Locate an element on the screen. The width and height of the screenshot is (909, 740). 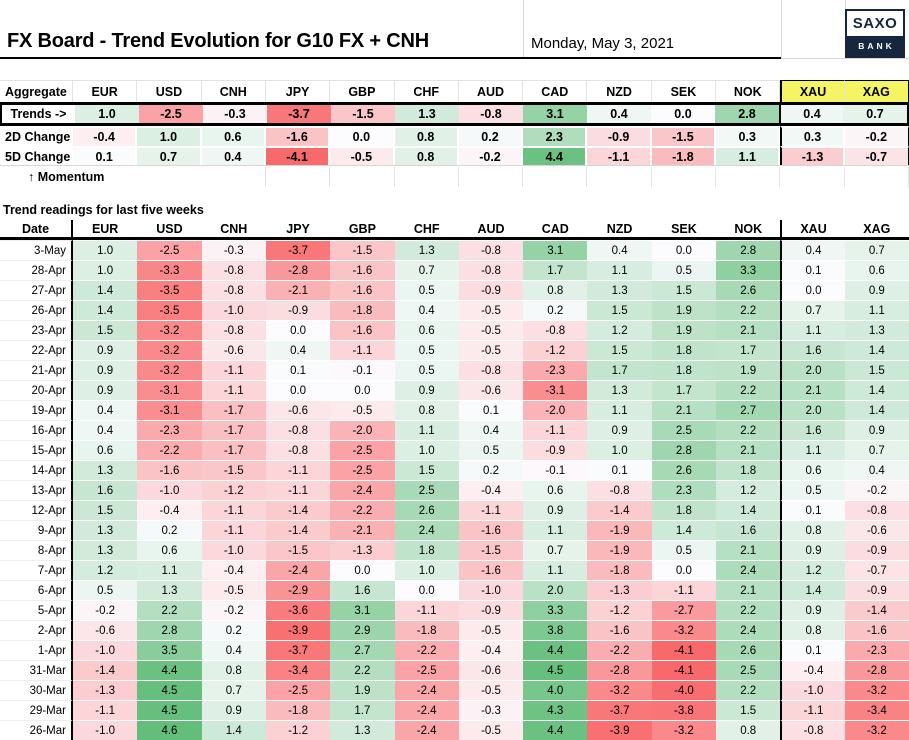
change-cell: -0.2 is located at coordinates (876, 136).